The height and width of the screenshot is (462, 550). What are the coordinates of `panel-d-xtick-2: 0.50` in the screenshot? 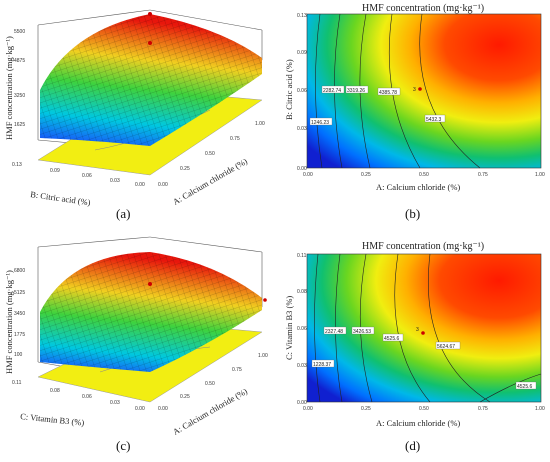 It's located at (424, 409).